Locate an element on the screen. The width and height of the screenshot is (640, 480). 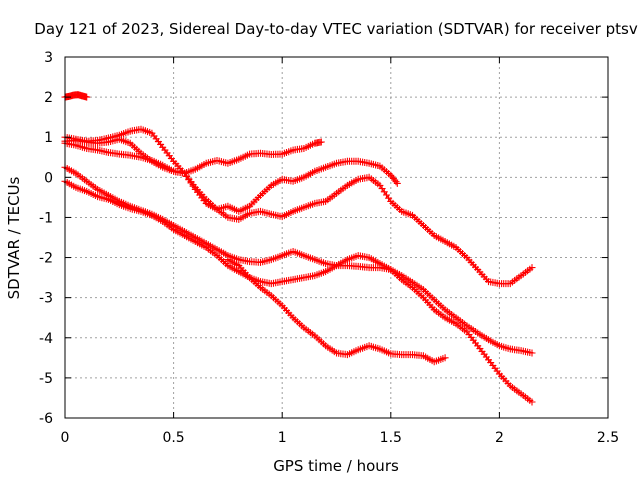
y-tick-label: -2 is located at coordinates (46, 259).